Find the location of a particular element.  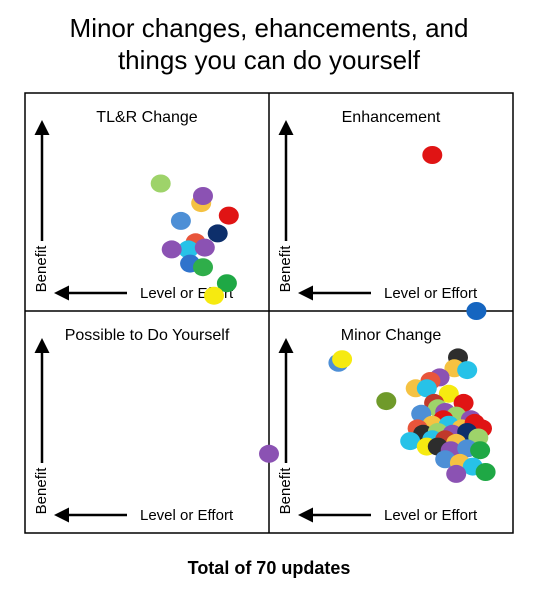

quadrant-title-br: Minor Change is located at coordinates (391, 335).